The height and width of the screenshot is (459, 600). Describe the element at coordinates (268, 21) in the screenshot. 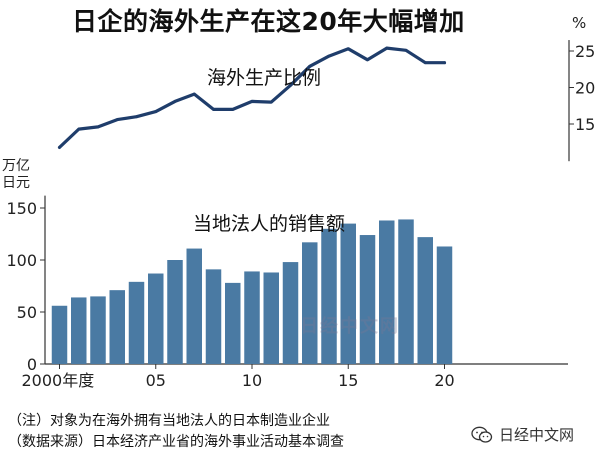

I see `chart-title: 日企的海外生产在这20年大幅增加` at that location.